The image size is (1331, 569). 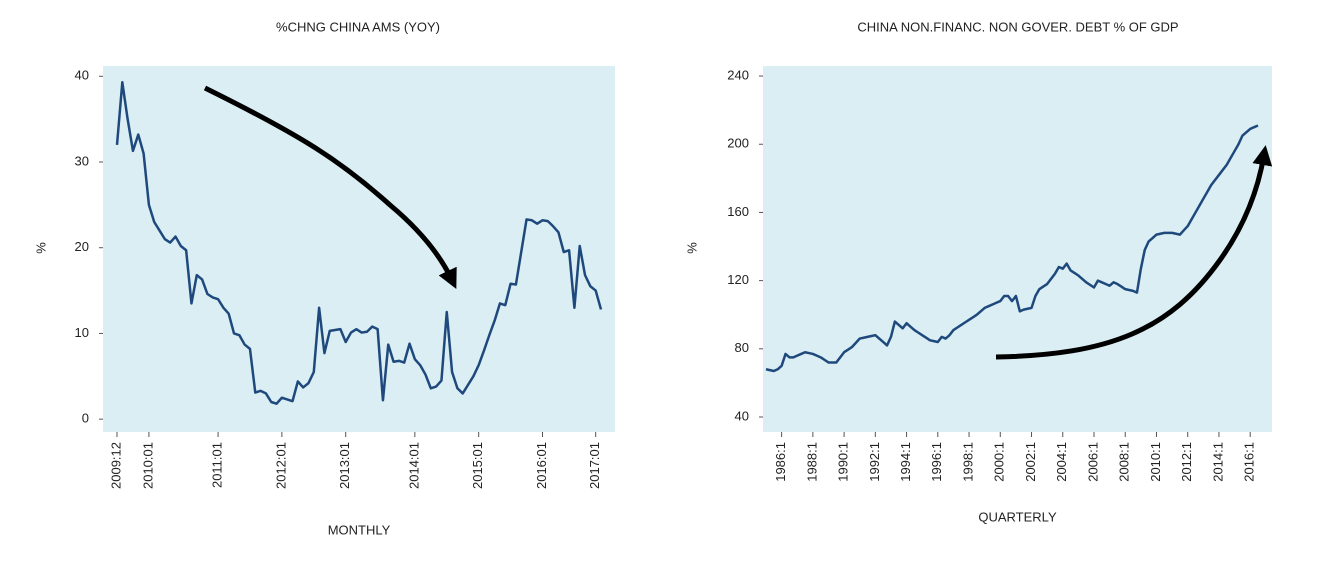 What do you see at coordinates (1061, 462) in the screenshot?
I see `x-tick-label: 2004:1` at bounding box center [1061, 462].